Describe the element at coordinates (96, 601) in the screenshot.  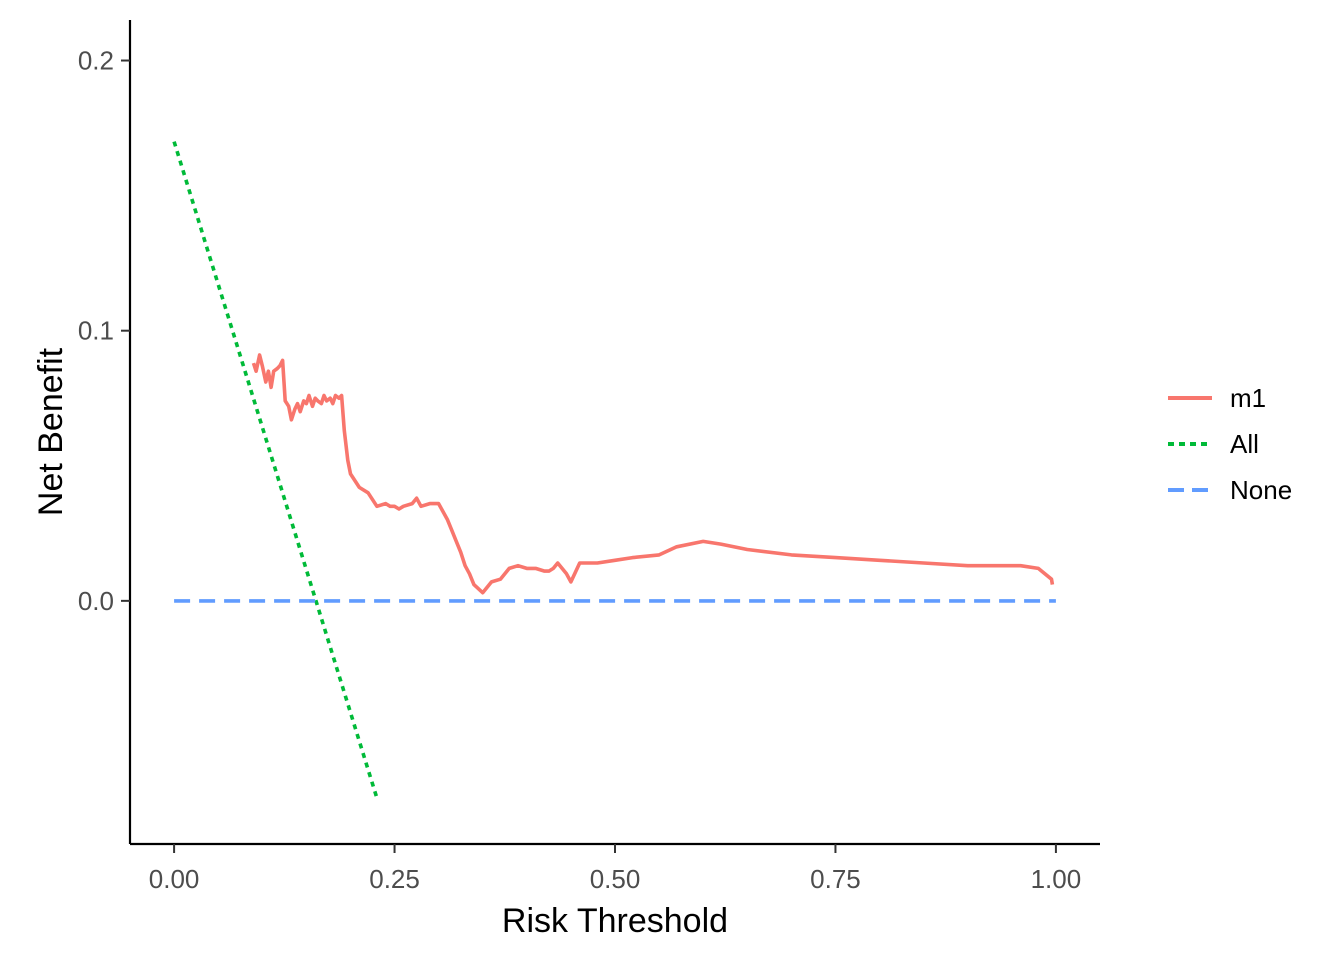
I see `y-tick-label: 0.0` at that location.